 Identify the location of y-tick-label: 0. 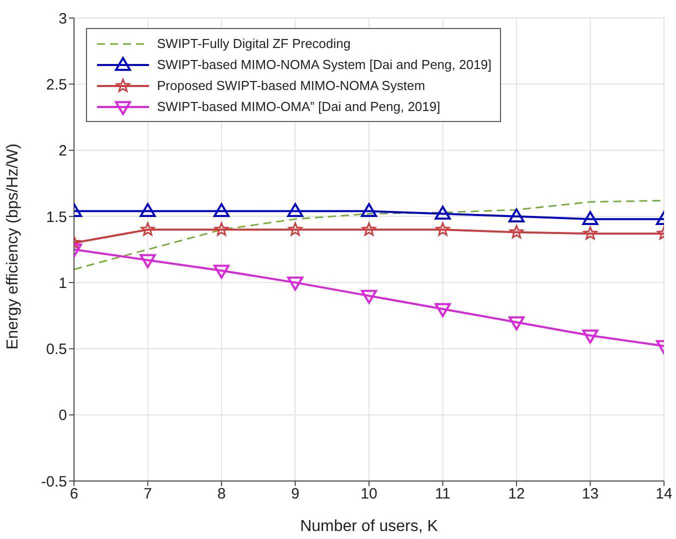
(62, 415).